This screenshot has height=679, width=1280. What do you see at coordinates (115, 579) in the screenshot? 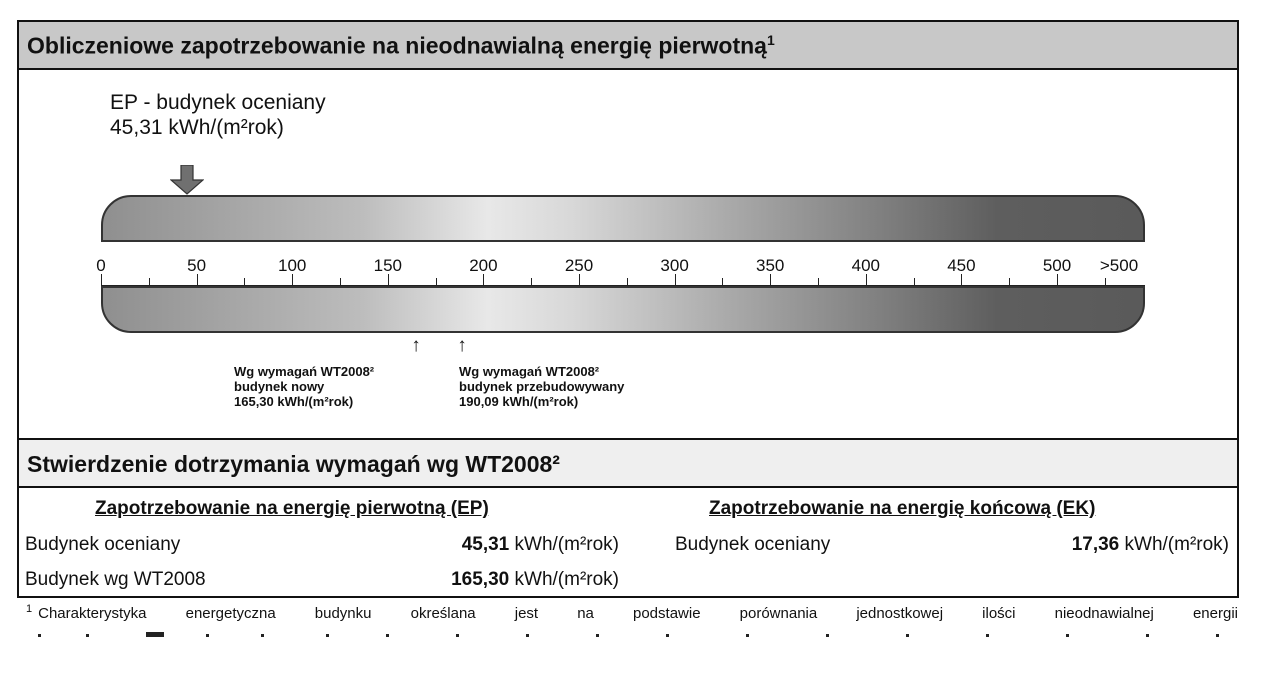
I see `ep-row-label: Budynek wg WT2008` at bounding box center [115, 579].